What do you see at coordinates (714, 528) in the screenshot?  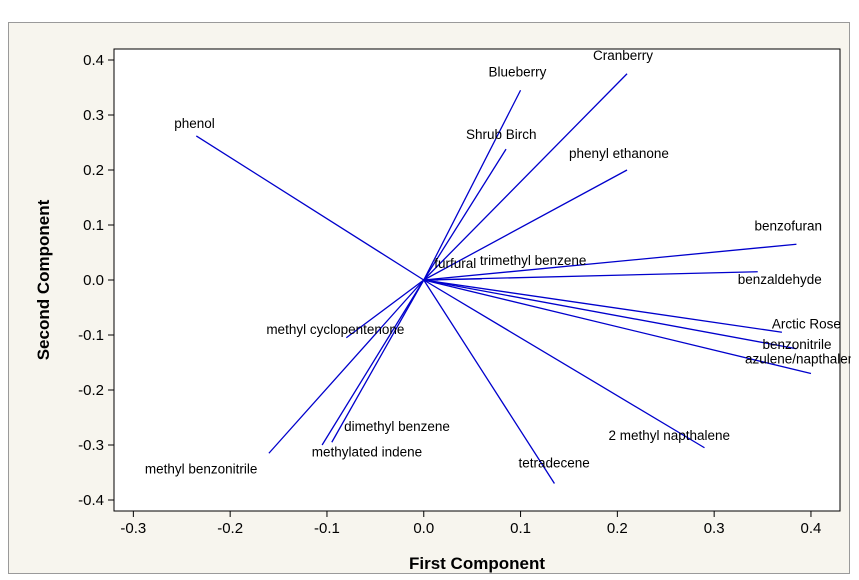 I see `x-tick-label: 0.3` at bounding box center [714, 528].